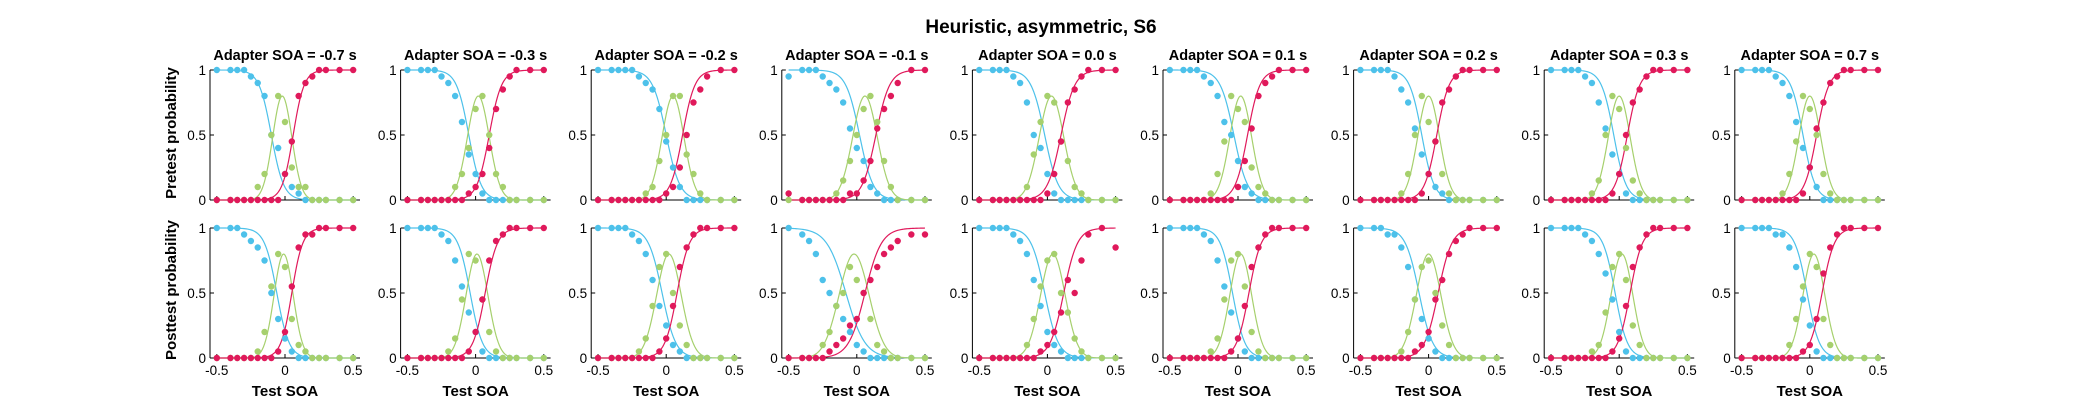 The width and height of the screenshot is (2083, 417). What do you see at coordinates (1417, 128) in the screenshot?
I see `panel-7: 0 0.5 1 Adapter SOA = 0.2 s` at bounding box center [1417, 128].